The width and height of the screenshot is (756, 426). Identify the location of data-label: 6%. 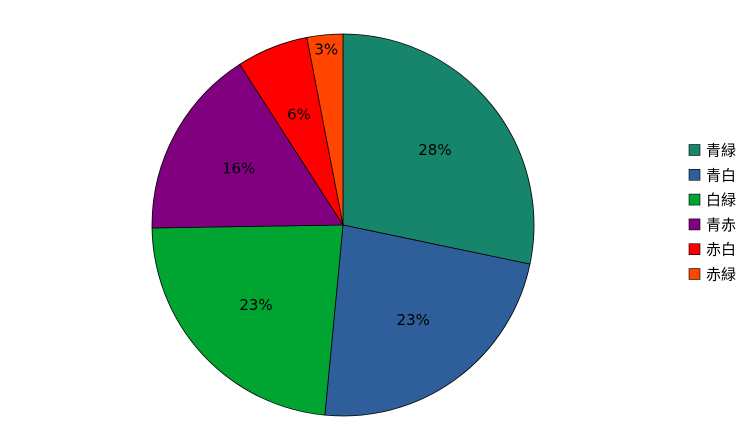
(299, 115).